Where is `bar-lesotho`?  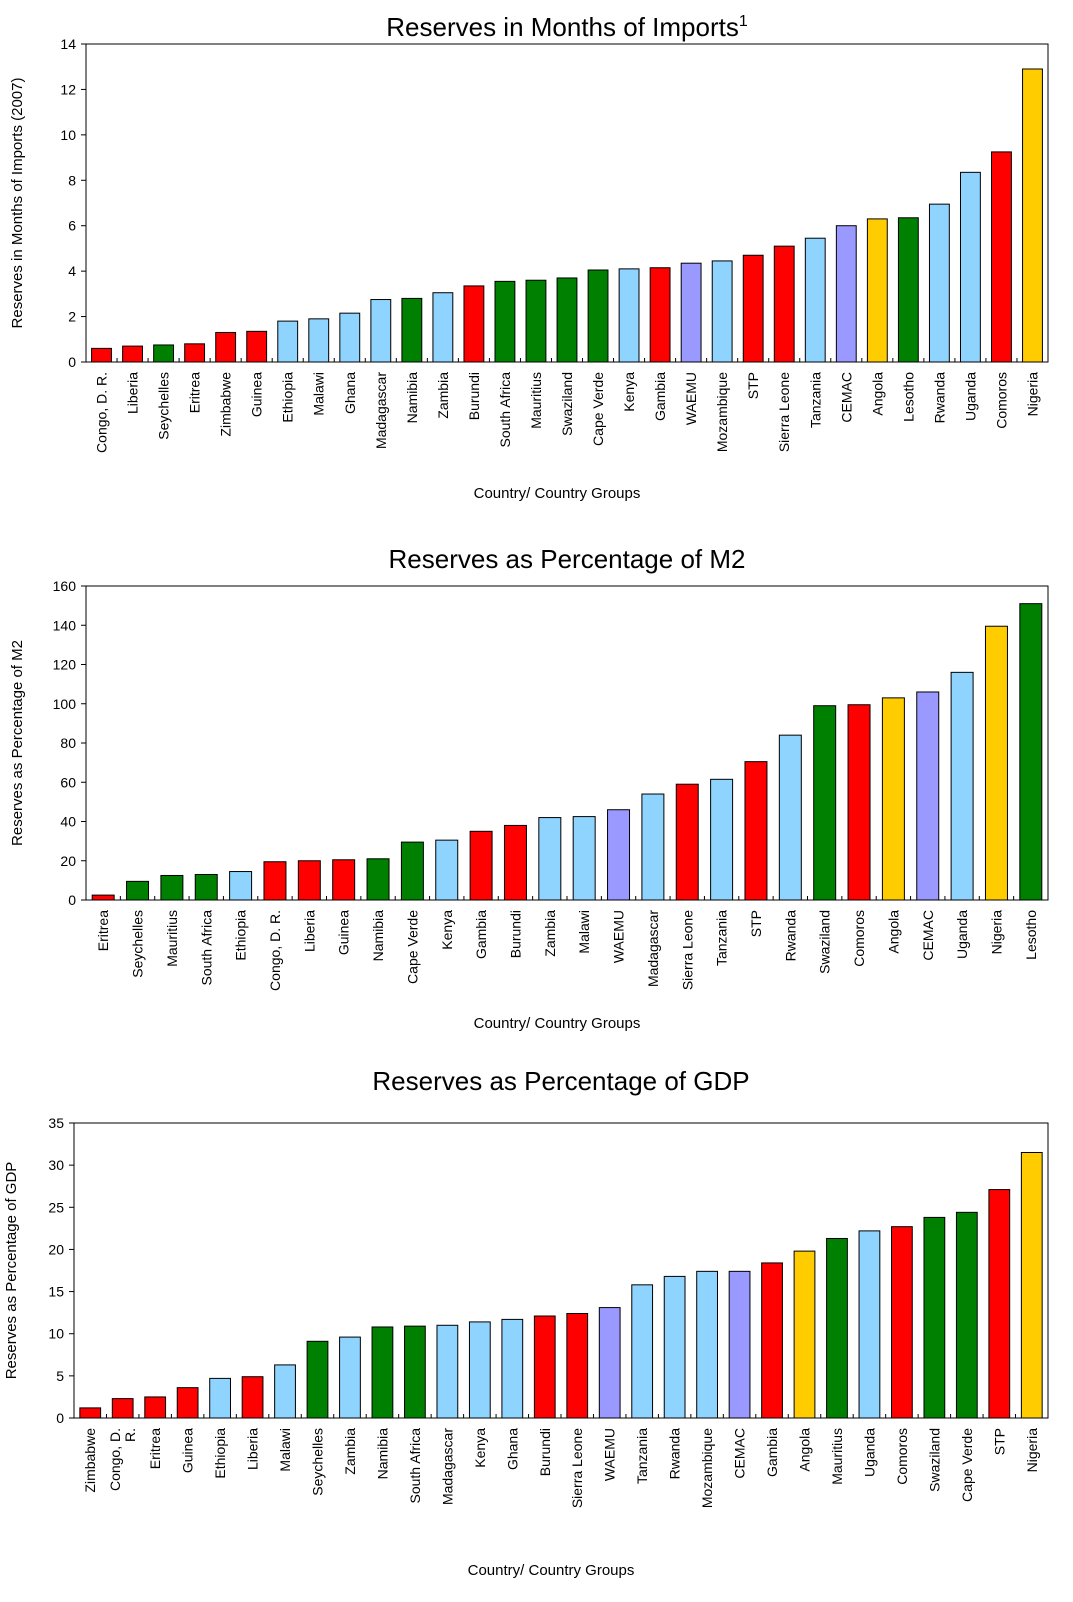 bar-lesotho is located at coordinates (1031, 752).